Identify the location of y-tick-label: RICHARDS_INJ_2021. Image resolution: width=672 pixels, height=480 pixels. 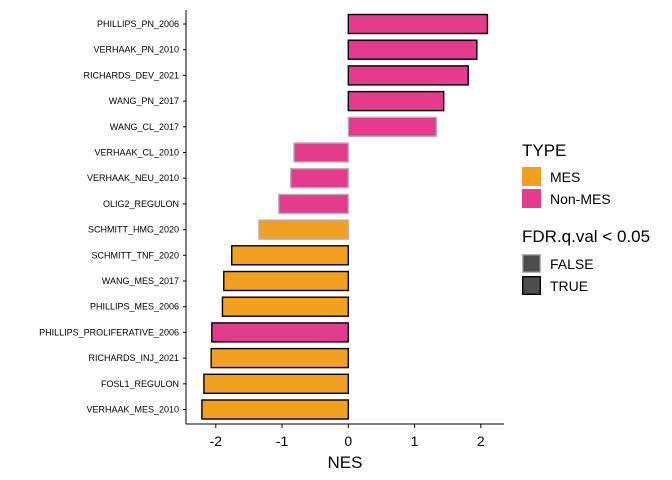
(133, 358).